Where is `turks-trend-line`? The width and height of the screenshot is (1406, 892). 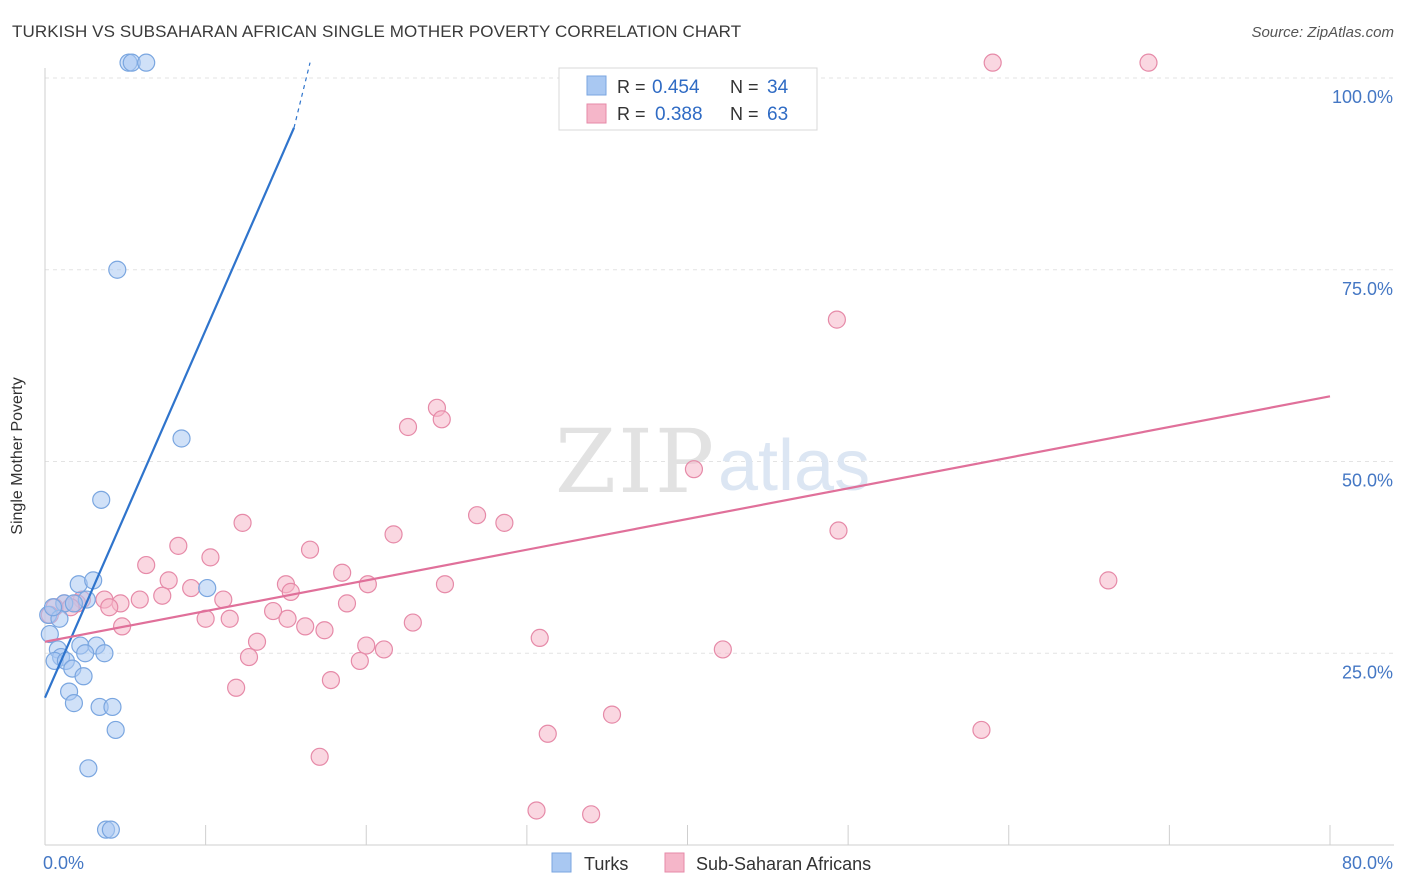 turks-trend-line is located at coordinates (169, 413).